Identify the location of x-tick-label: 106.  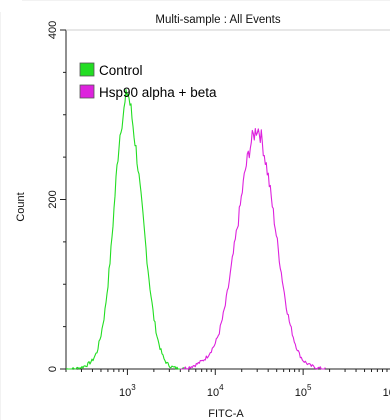
(386, 391).